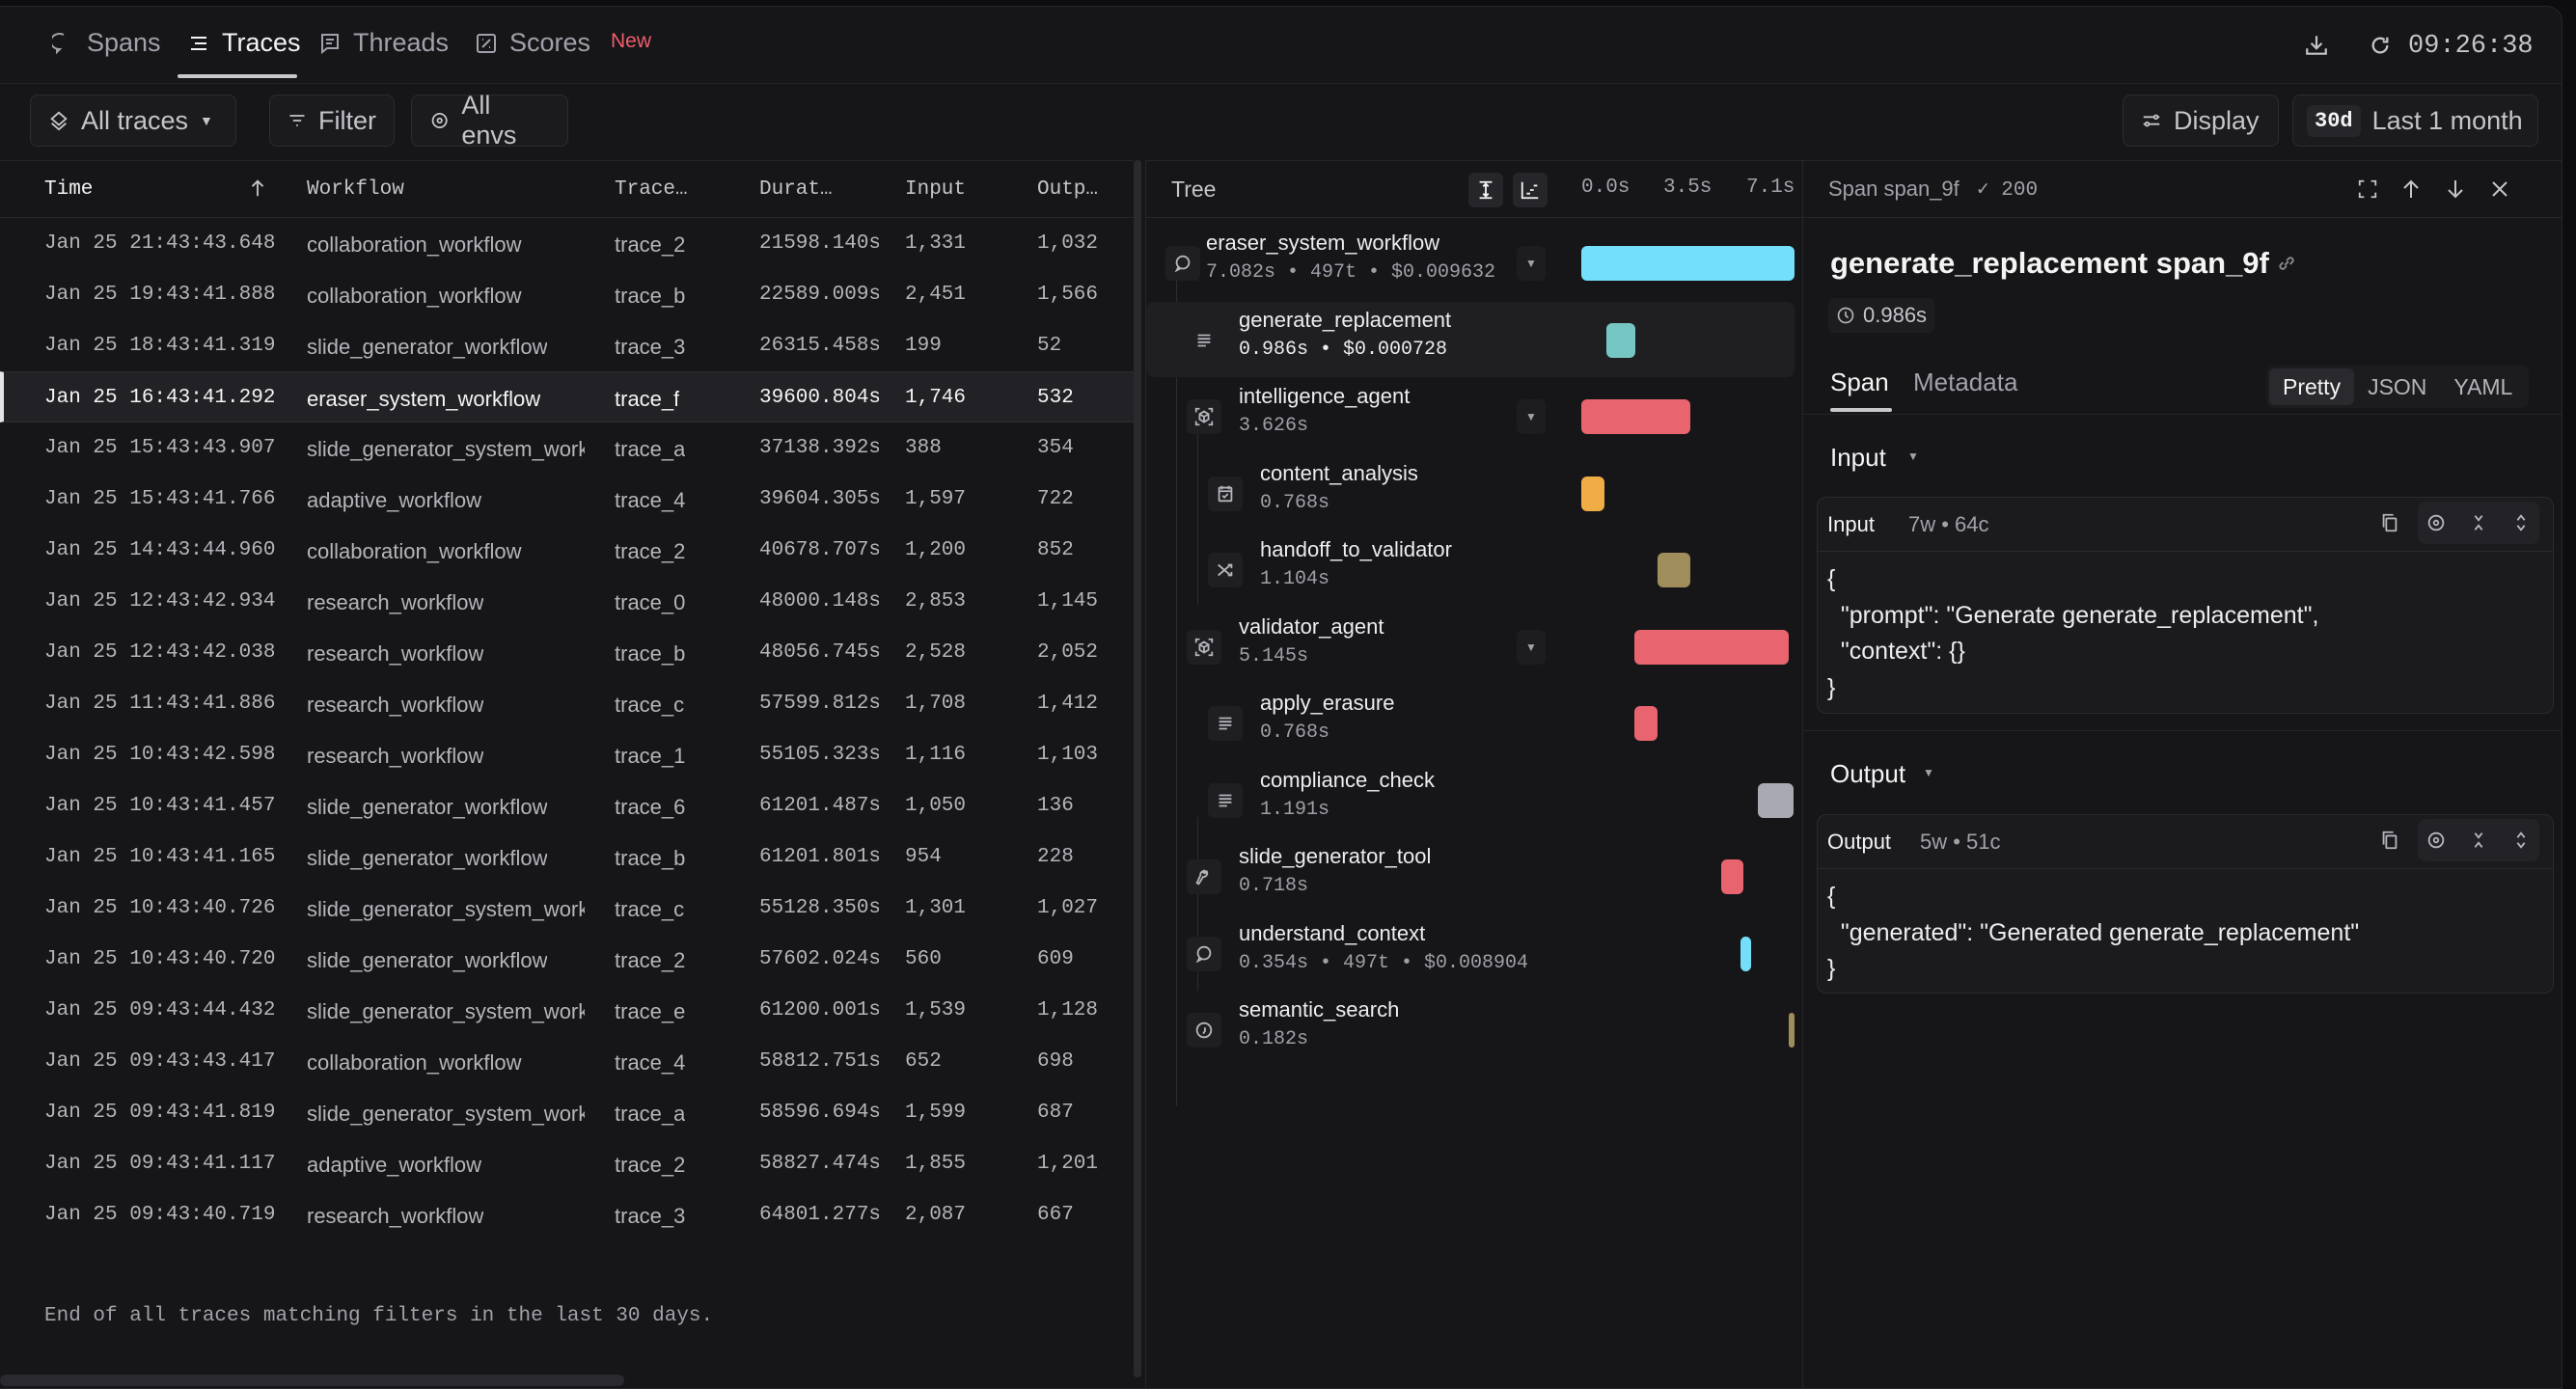 The image size is (2576, 1389). What do you see at coordinates (2380, 45) in the screenshot?
I see `refresh-icon` at bounding box center [2380, 45].